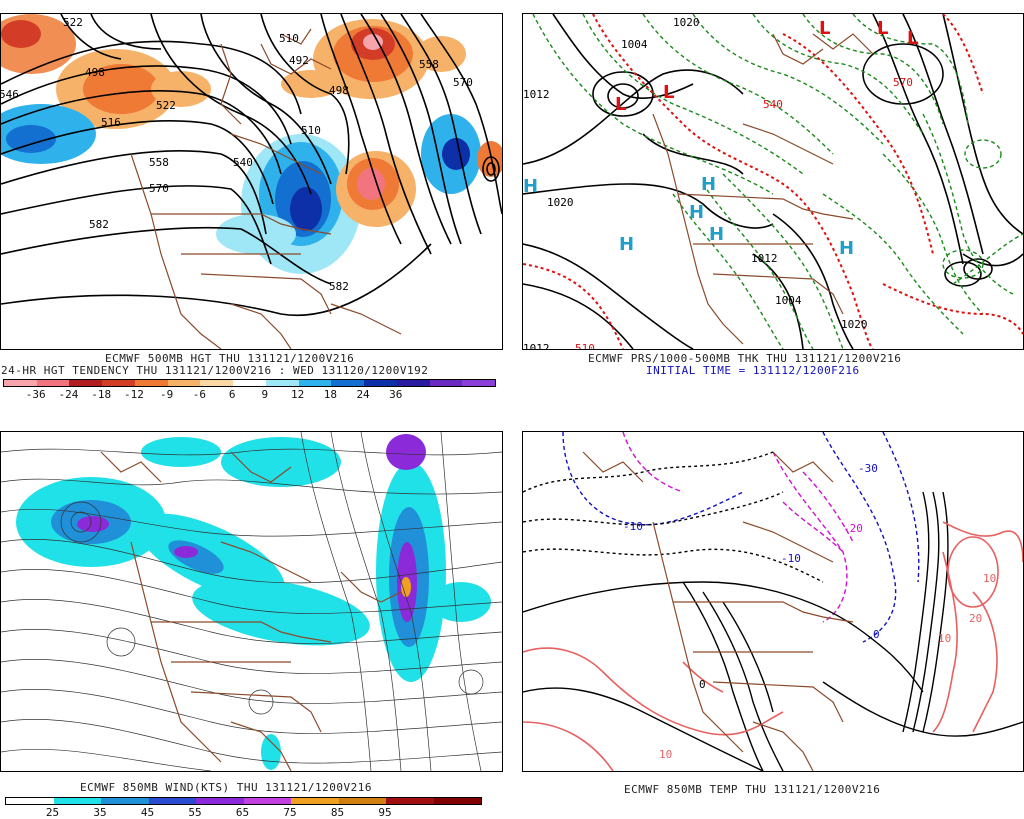 This screenshot has width=1024, height=819. What do you see at coordinates (167, 394) in the screenshot?
I see `colorbar-label: -9` at bounding box center [167, 394].